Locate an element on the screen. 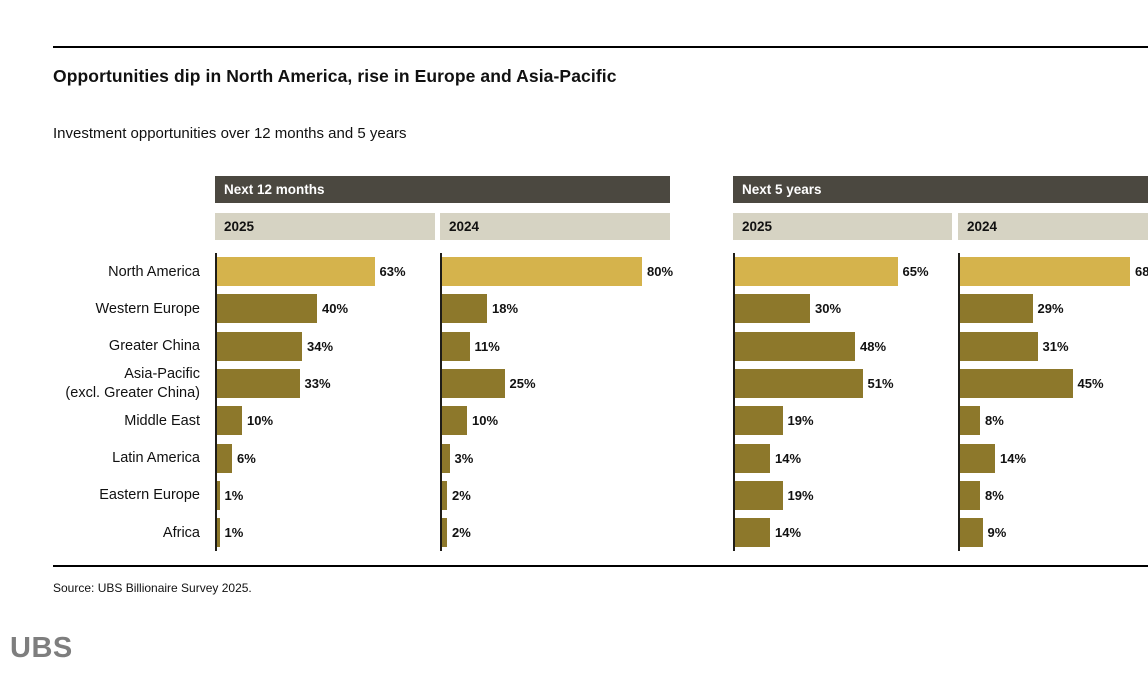  series-header-5y-2024: 2024 is located at coordinates (1053, 226).